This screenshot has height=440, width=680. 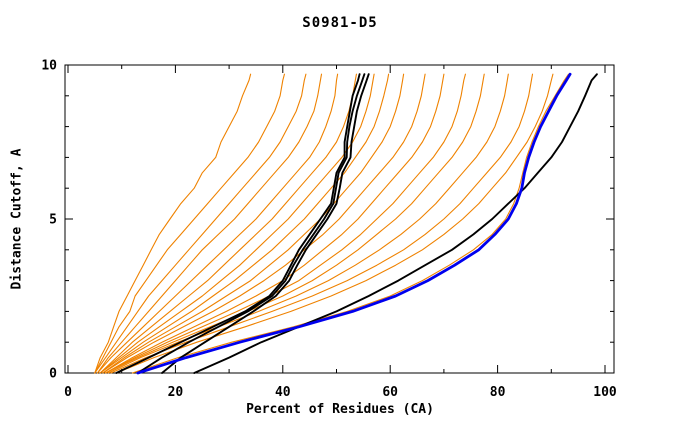 What do you see at coordinates (53, 374) in the screenshot?
I see `y-tick-label: 0` at bounding box center [53, 374].